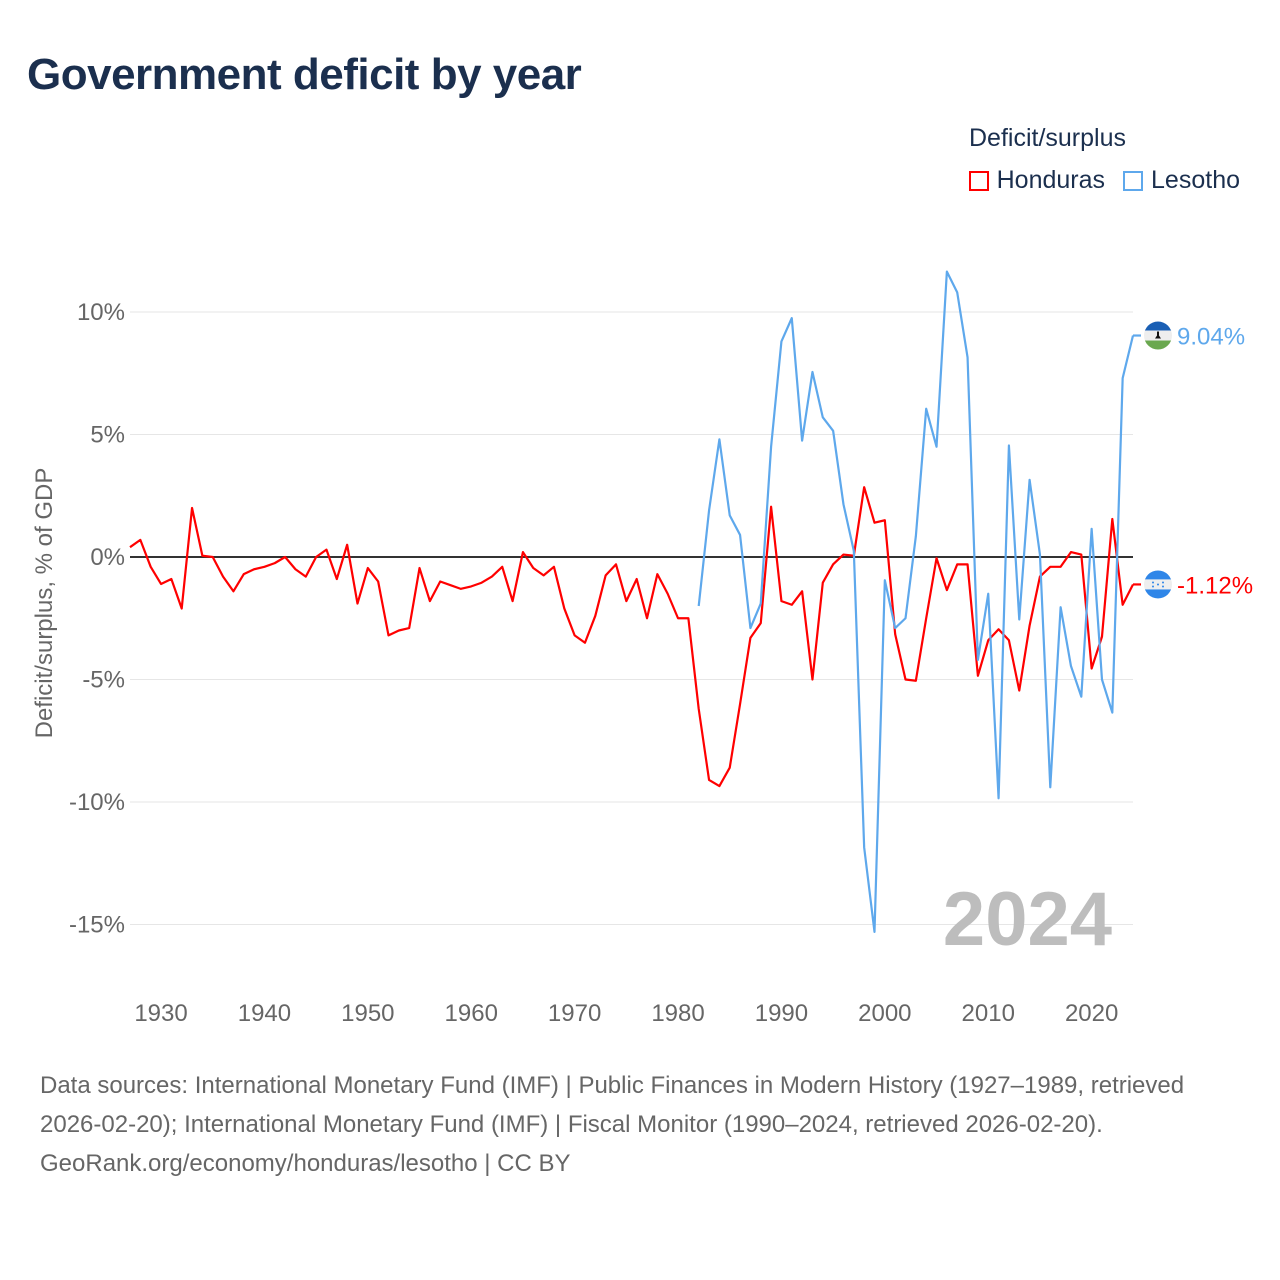 The image size is (1280, 1280). I want to click on x-tick-label: 1950, so click(367, 1013).